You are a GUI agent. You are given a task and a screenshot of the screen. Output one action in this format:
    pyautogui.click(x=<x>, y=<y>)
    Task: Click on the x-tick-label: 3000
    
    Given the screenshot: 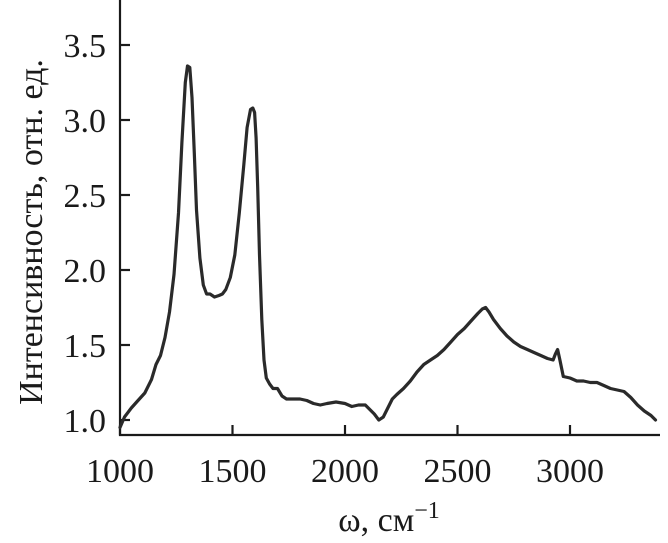 What is the action you would take?
    pyautogui.click(x=570, y=471)
    